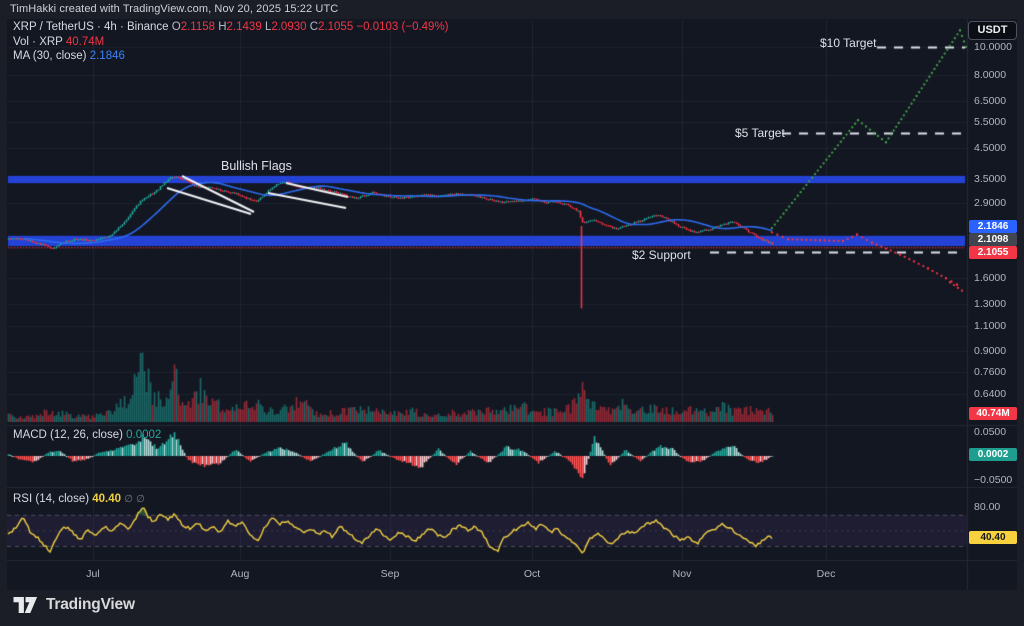 Image resolution: width=1024 pixels, height=626 pixels. I want to click on ma-label: MA (30, close), so click(50, 56).